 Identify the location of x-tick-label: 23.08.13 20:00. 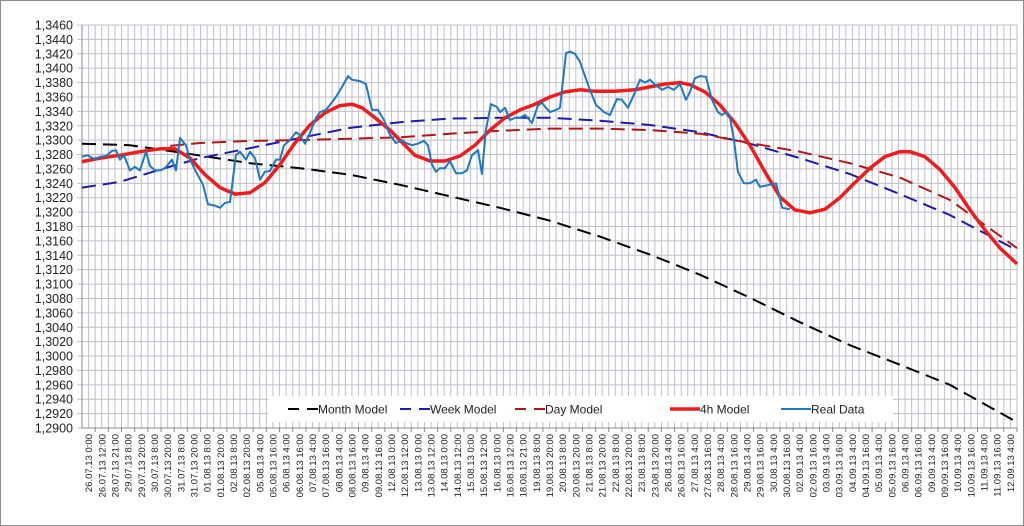
(655, 465).